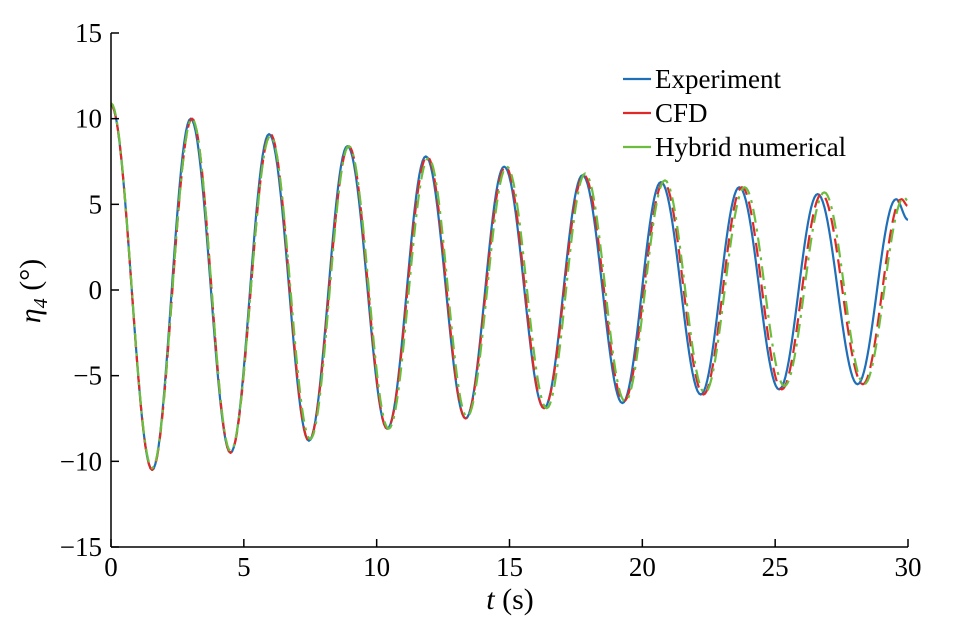 This screenshot has width=956, height=626. I want to click on y-tick-label: −10, so click(81, 461).